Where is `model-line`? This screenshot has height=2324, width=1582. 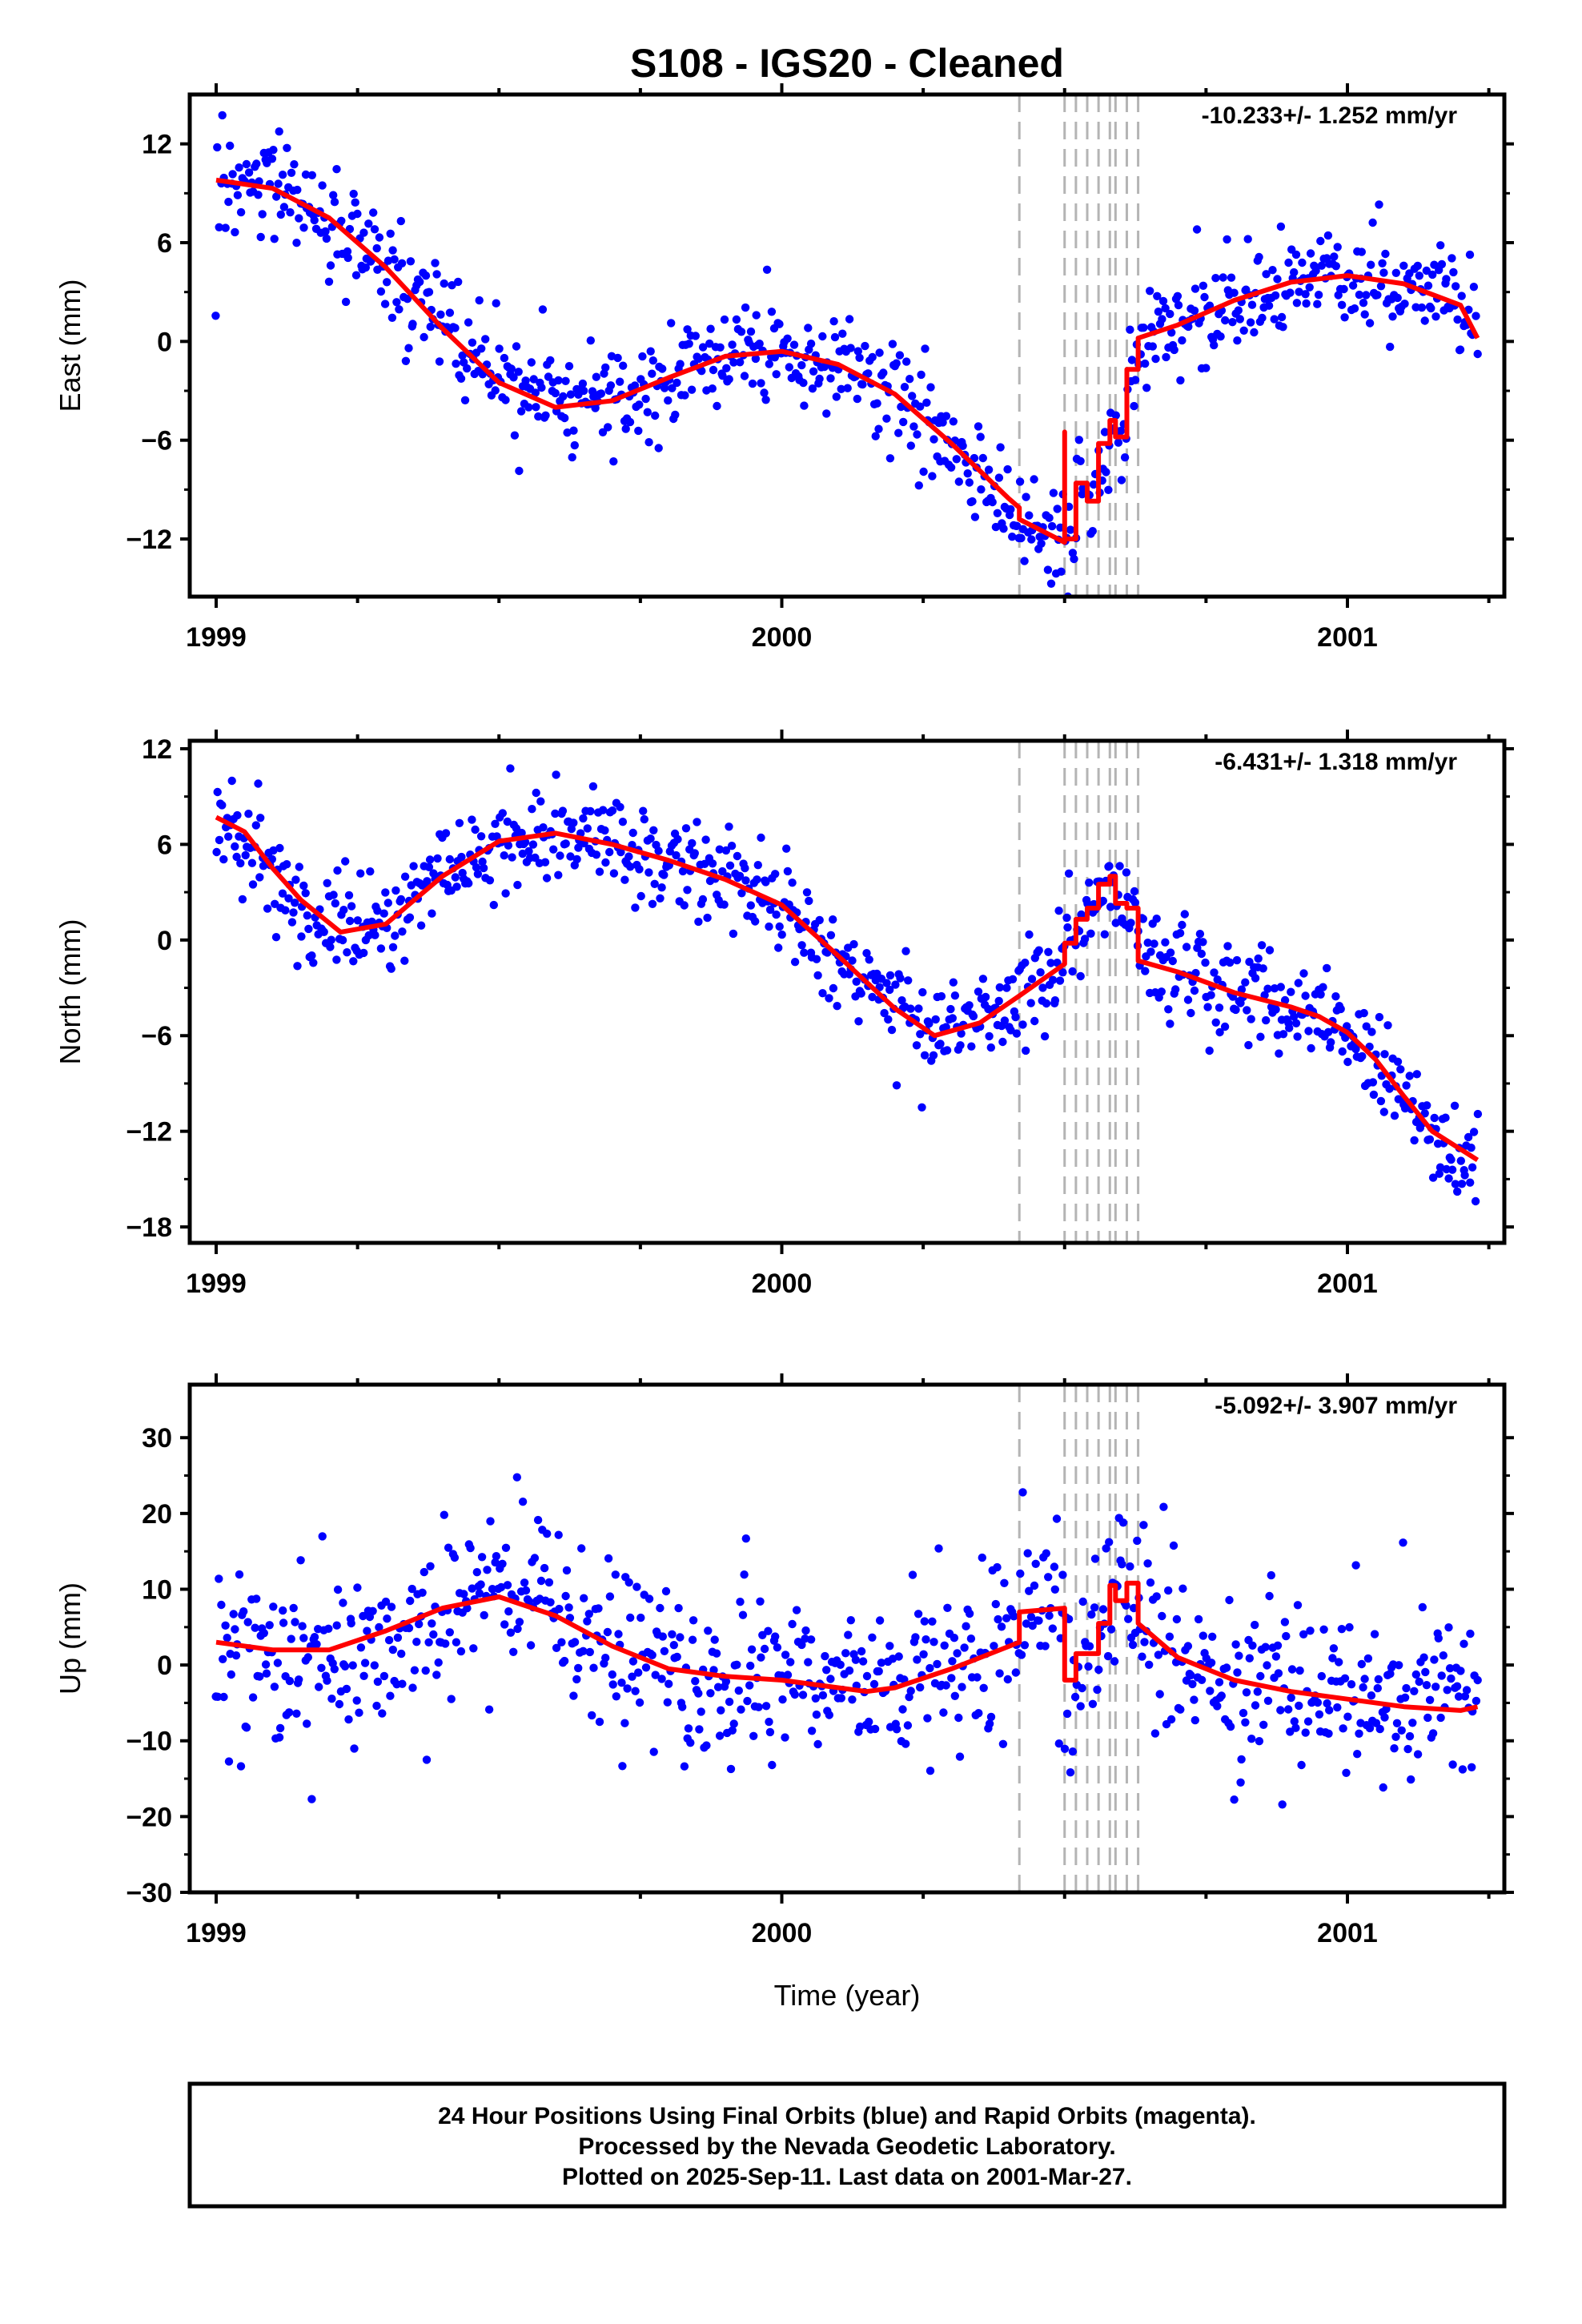 model-line is located at coordinates (847, 988).